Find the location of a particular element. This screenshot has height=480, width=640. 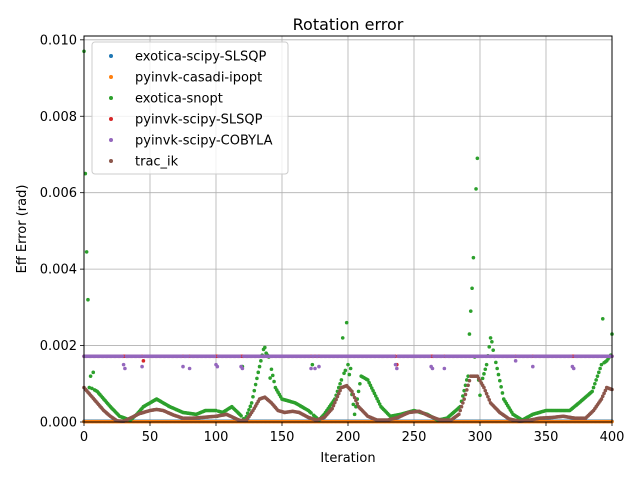

legend-box is located at coordinates (190, 108).